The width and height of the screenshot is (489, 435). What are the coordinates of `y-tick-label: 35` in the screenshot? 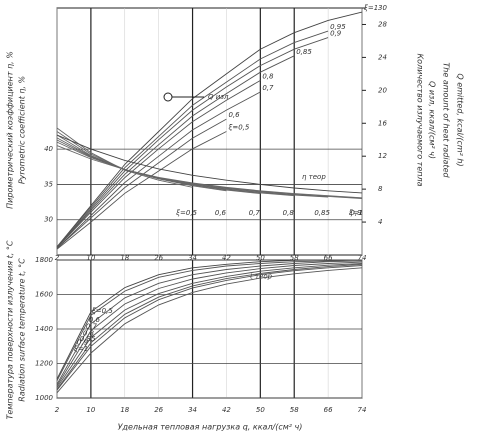 It's located at (48, 184).